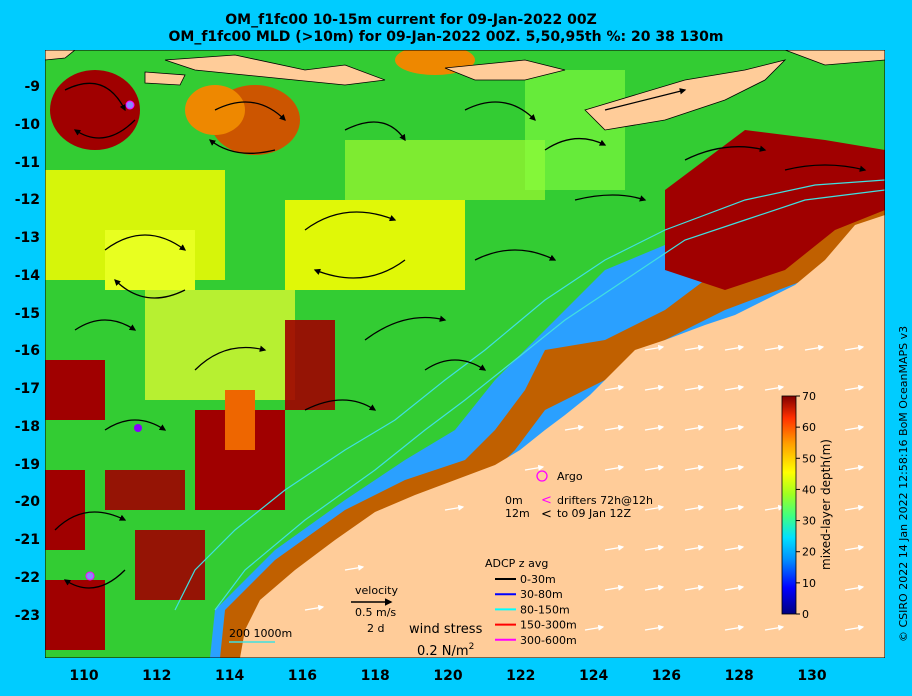 The height and width of the screenshot is (696, 912). Describe the element at coordinates (739, 676) in the screenshot. I see `x-tick-label: 128` at that location.